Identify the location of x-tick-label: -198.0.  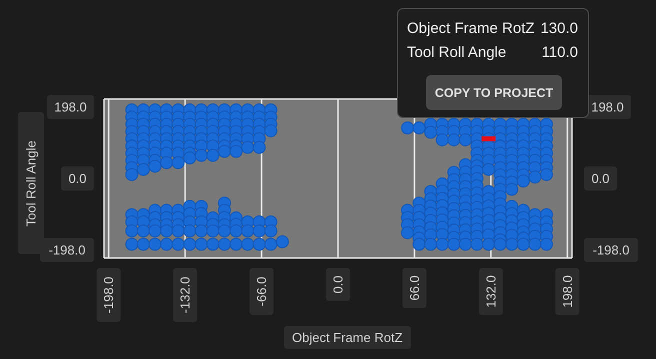
(108, 295).